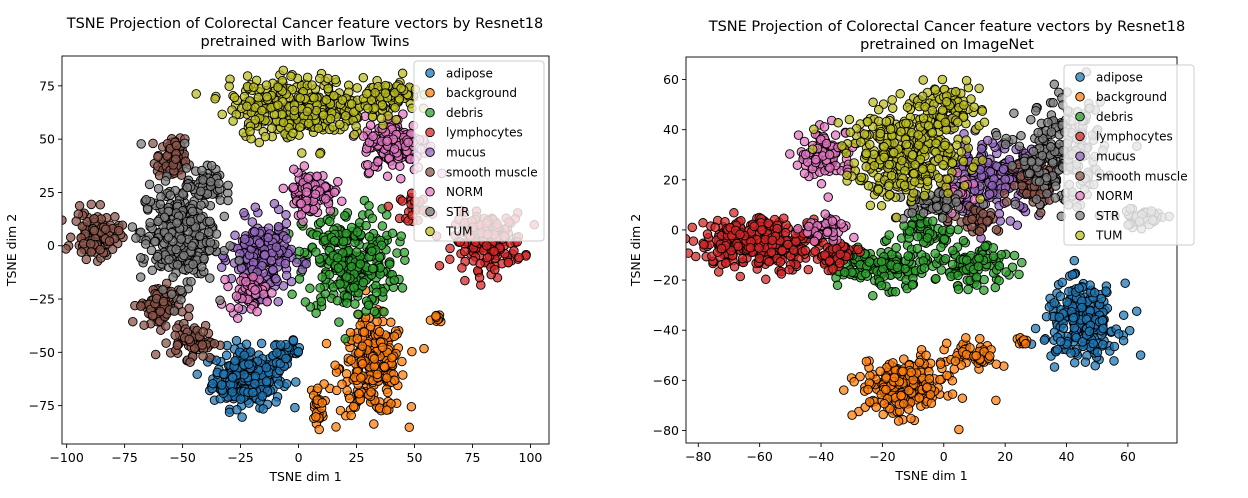 Image resolution: width=1248 pixels, height=498 pixels. What do you see at coordinates (42, 405) in the screenshot?
I see `y-tick-label: −75` at bounding box center [42, 405].